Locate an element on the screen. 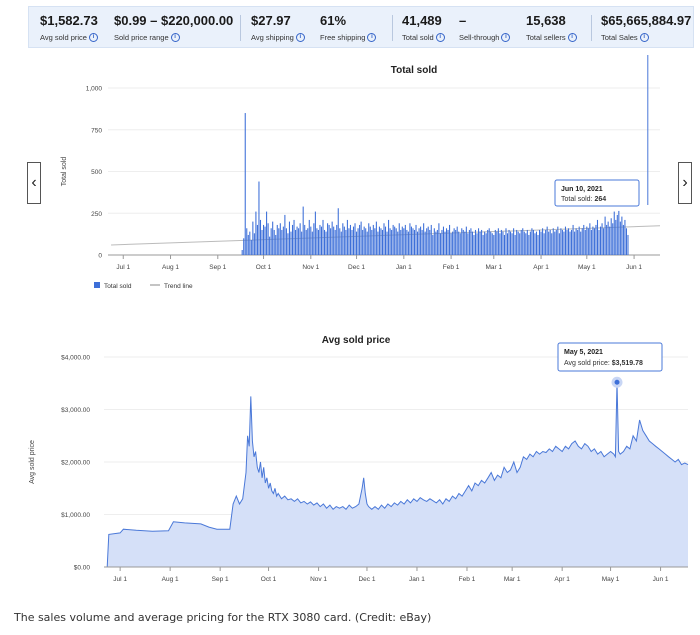  prev-button: ‹ is located at coordinates (34, 183).